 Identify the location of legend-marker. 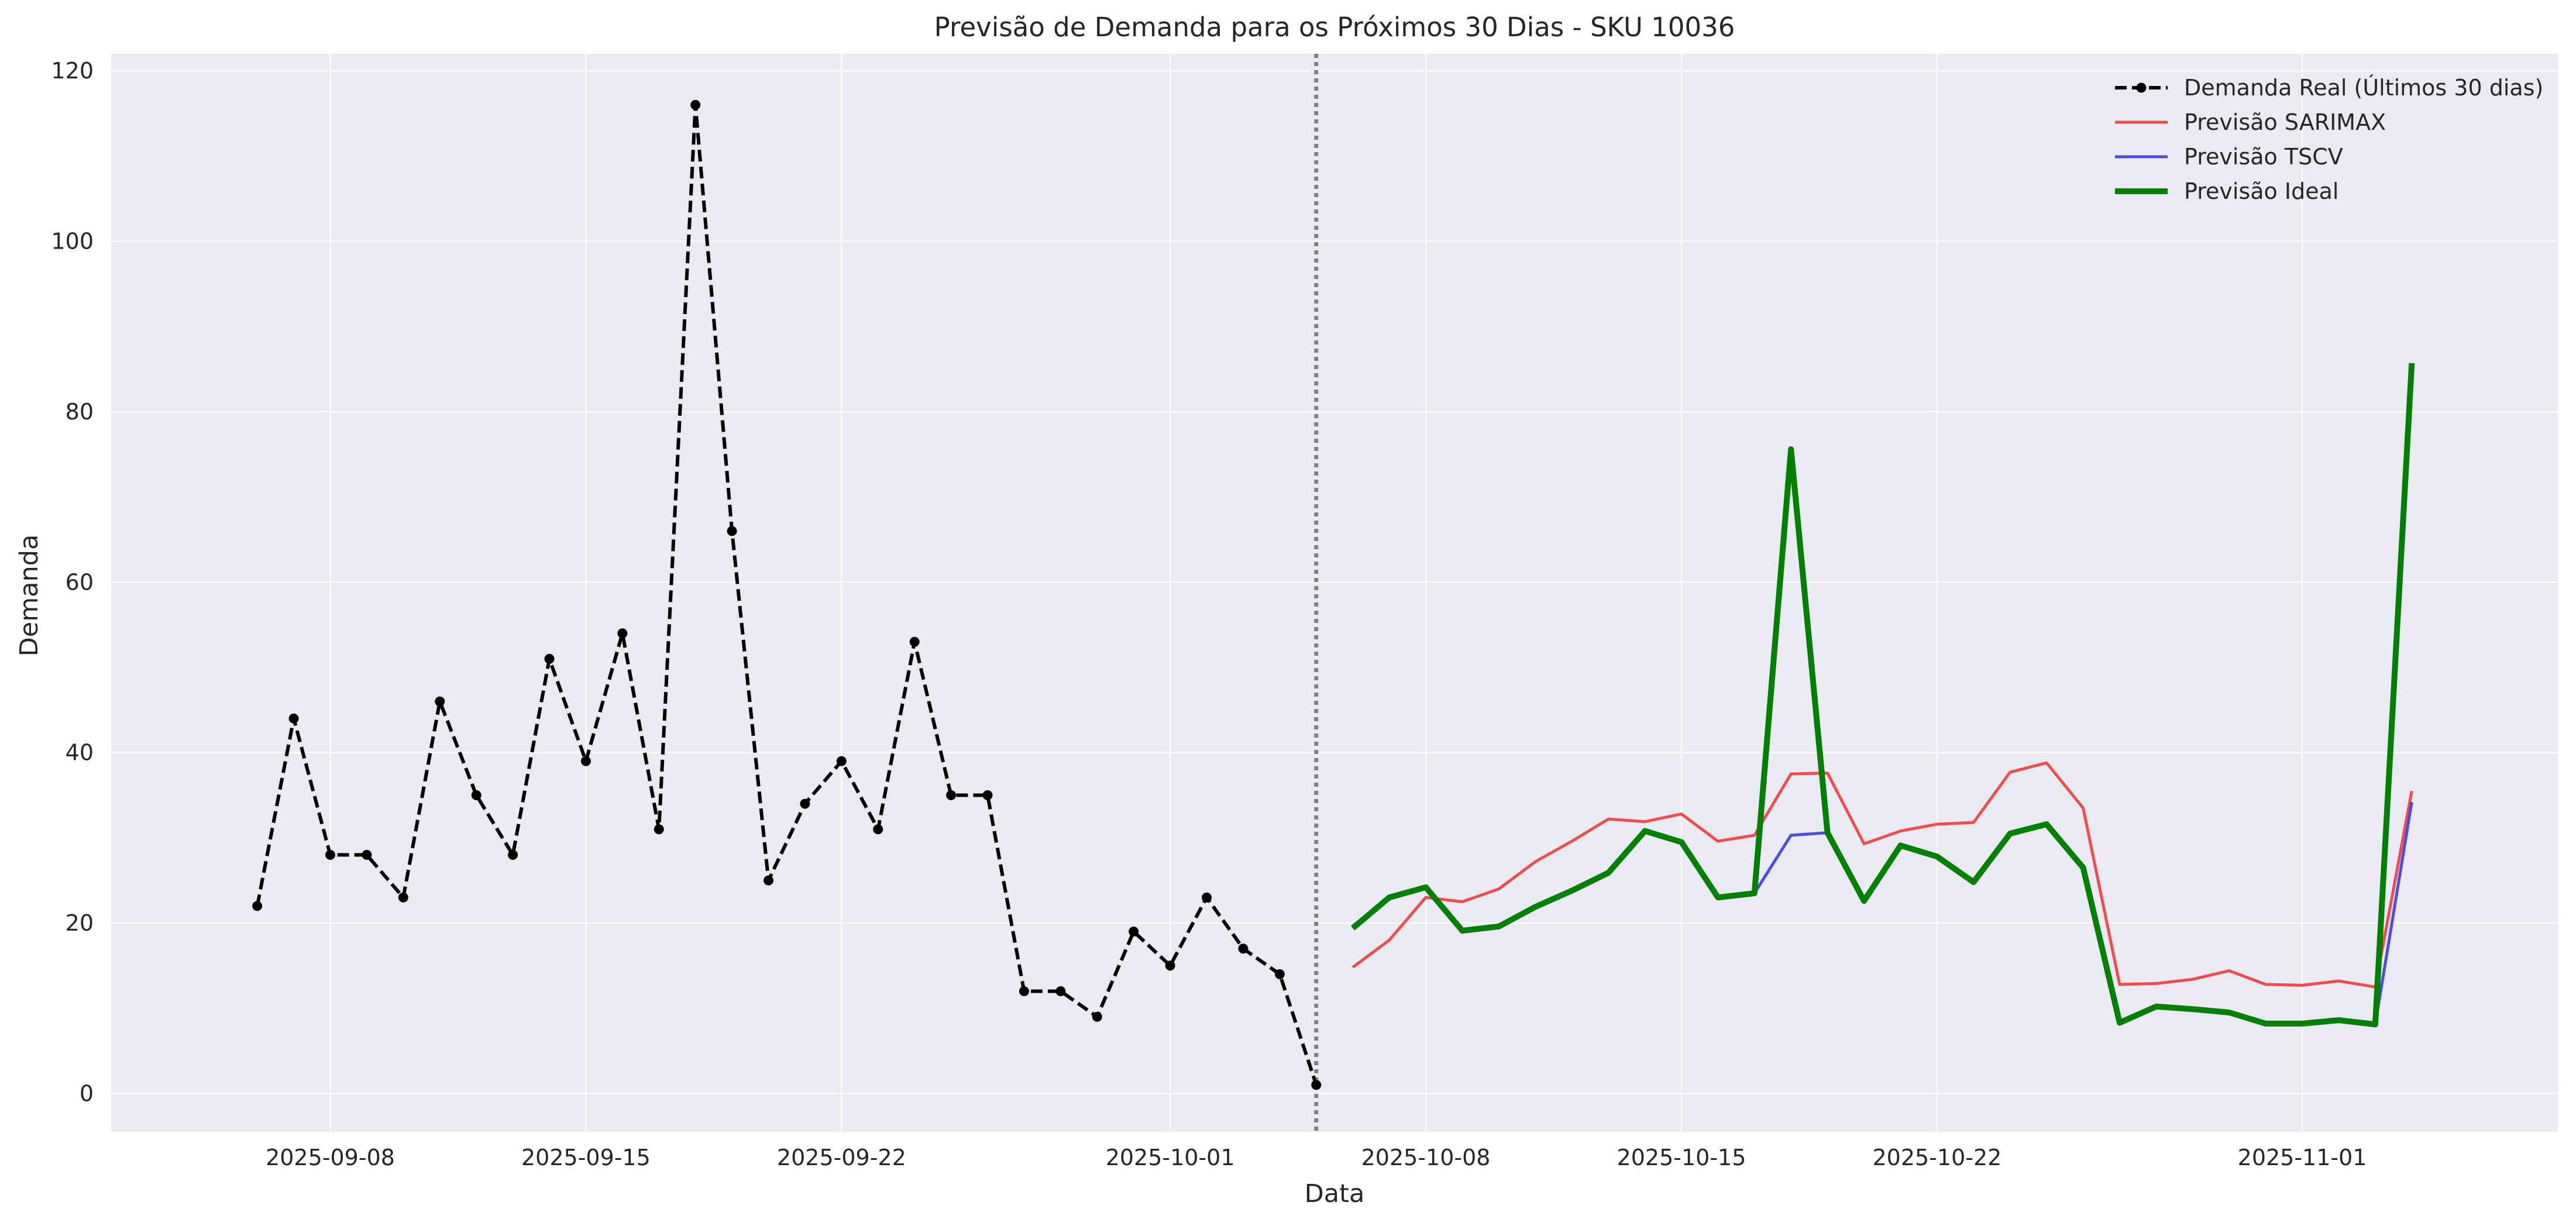
(2141, 87).